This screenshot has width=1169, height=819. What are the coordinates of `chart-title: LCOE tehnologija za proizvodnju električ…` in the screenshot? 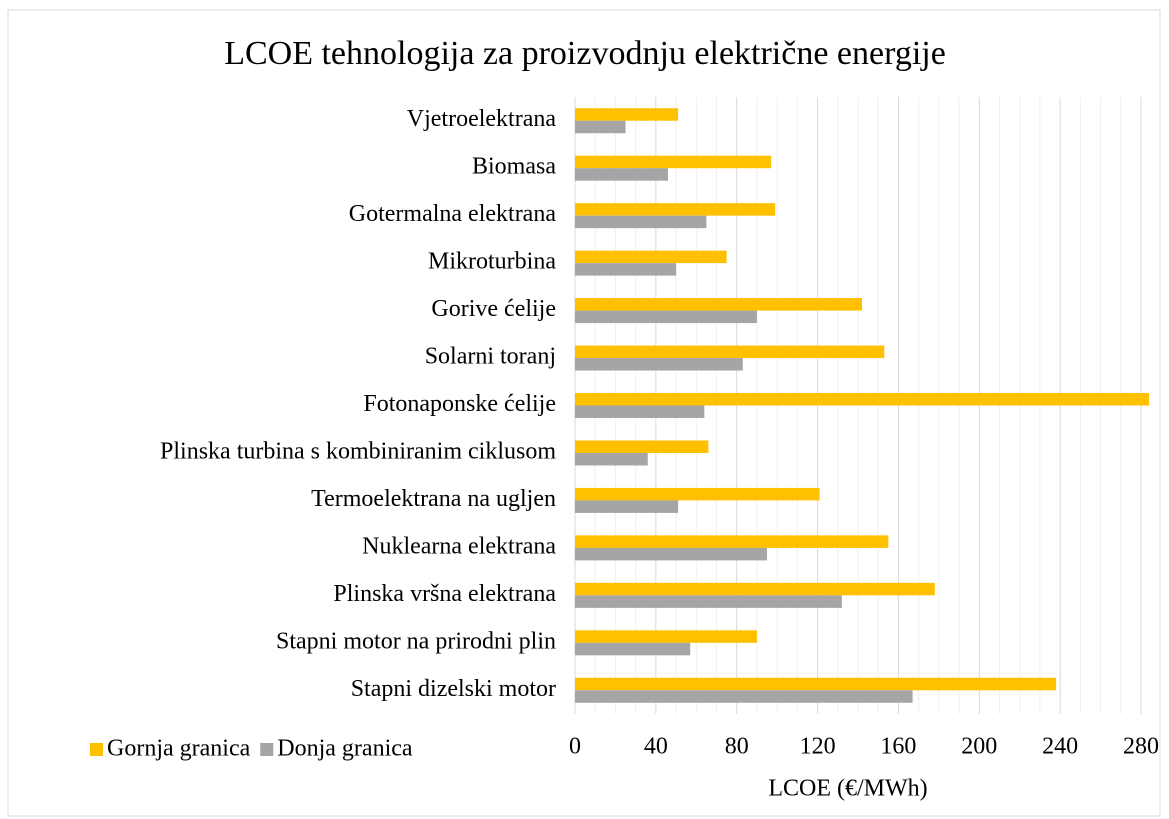 It's located at (585, 53).